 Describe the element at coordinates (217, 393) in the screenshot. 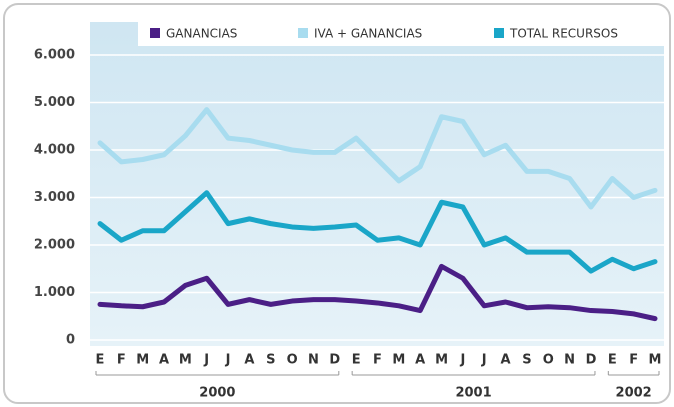

I see `year-label: 2000` at that location.